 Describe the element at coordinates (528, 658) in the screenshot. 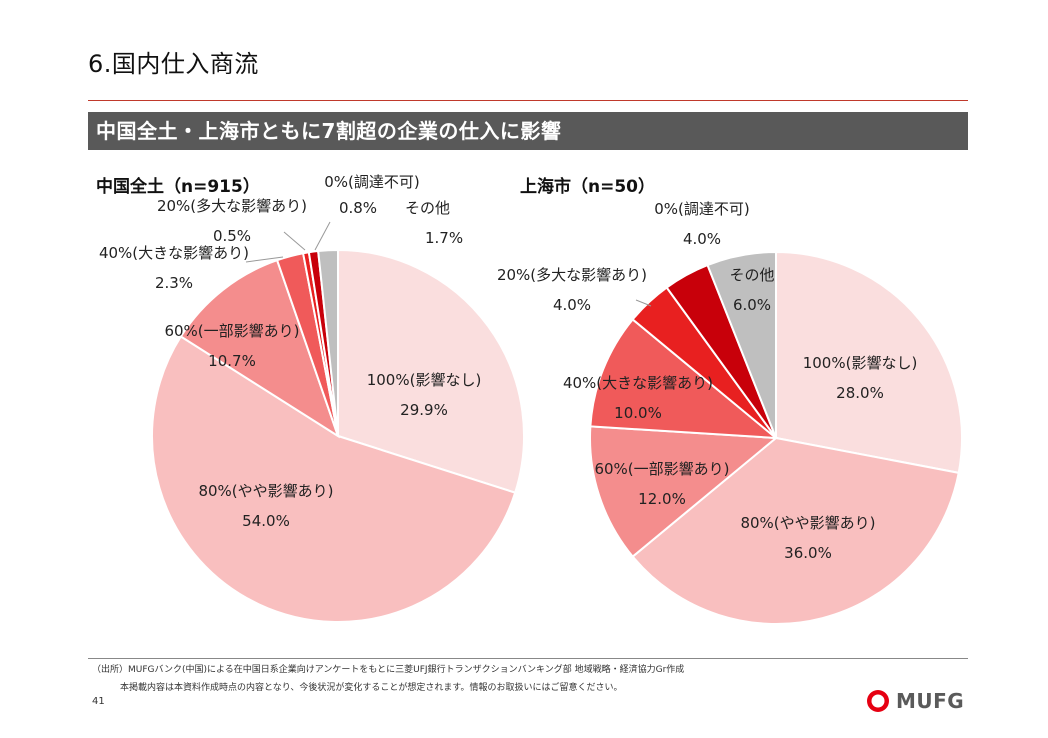

I see `footer-divider` at that location.